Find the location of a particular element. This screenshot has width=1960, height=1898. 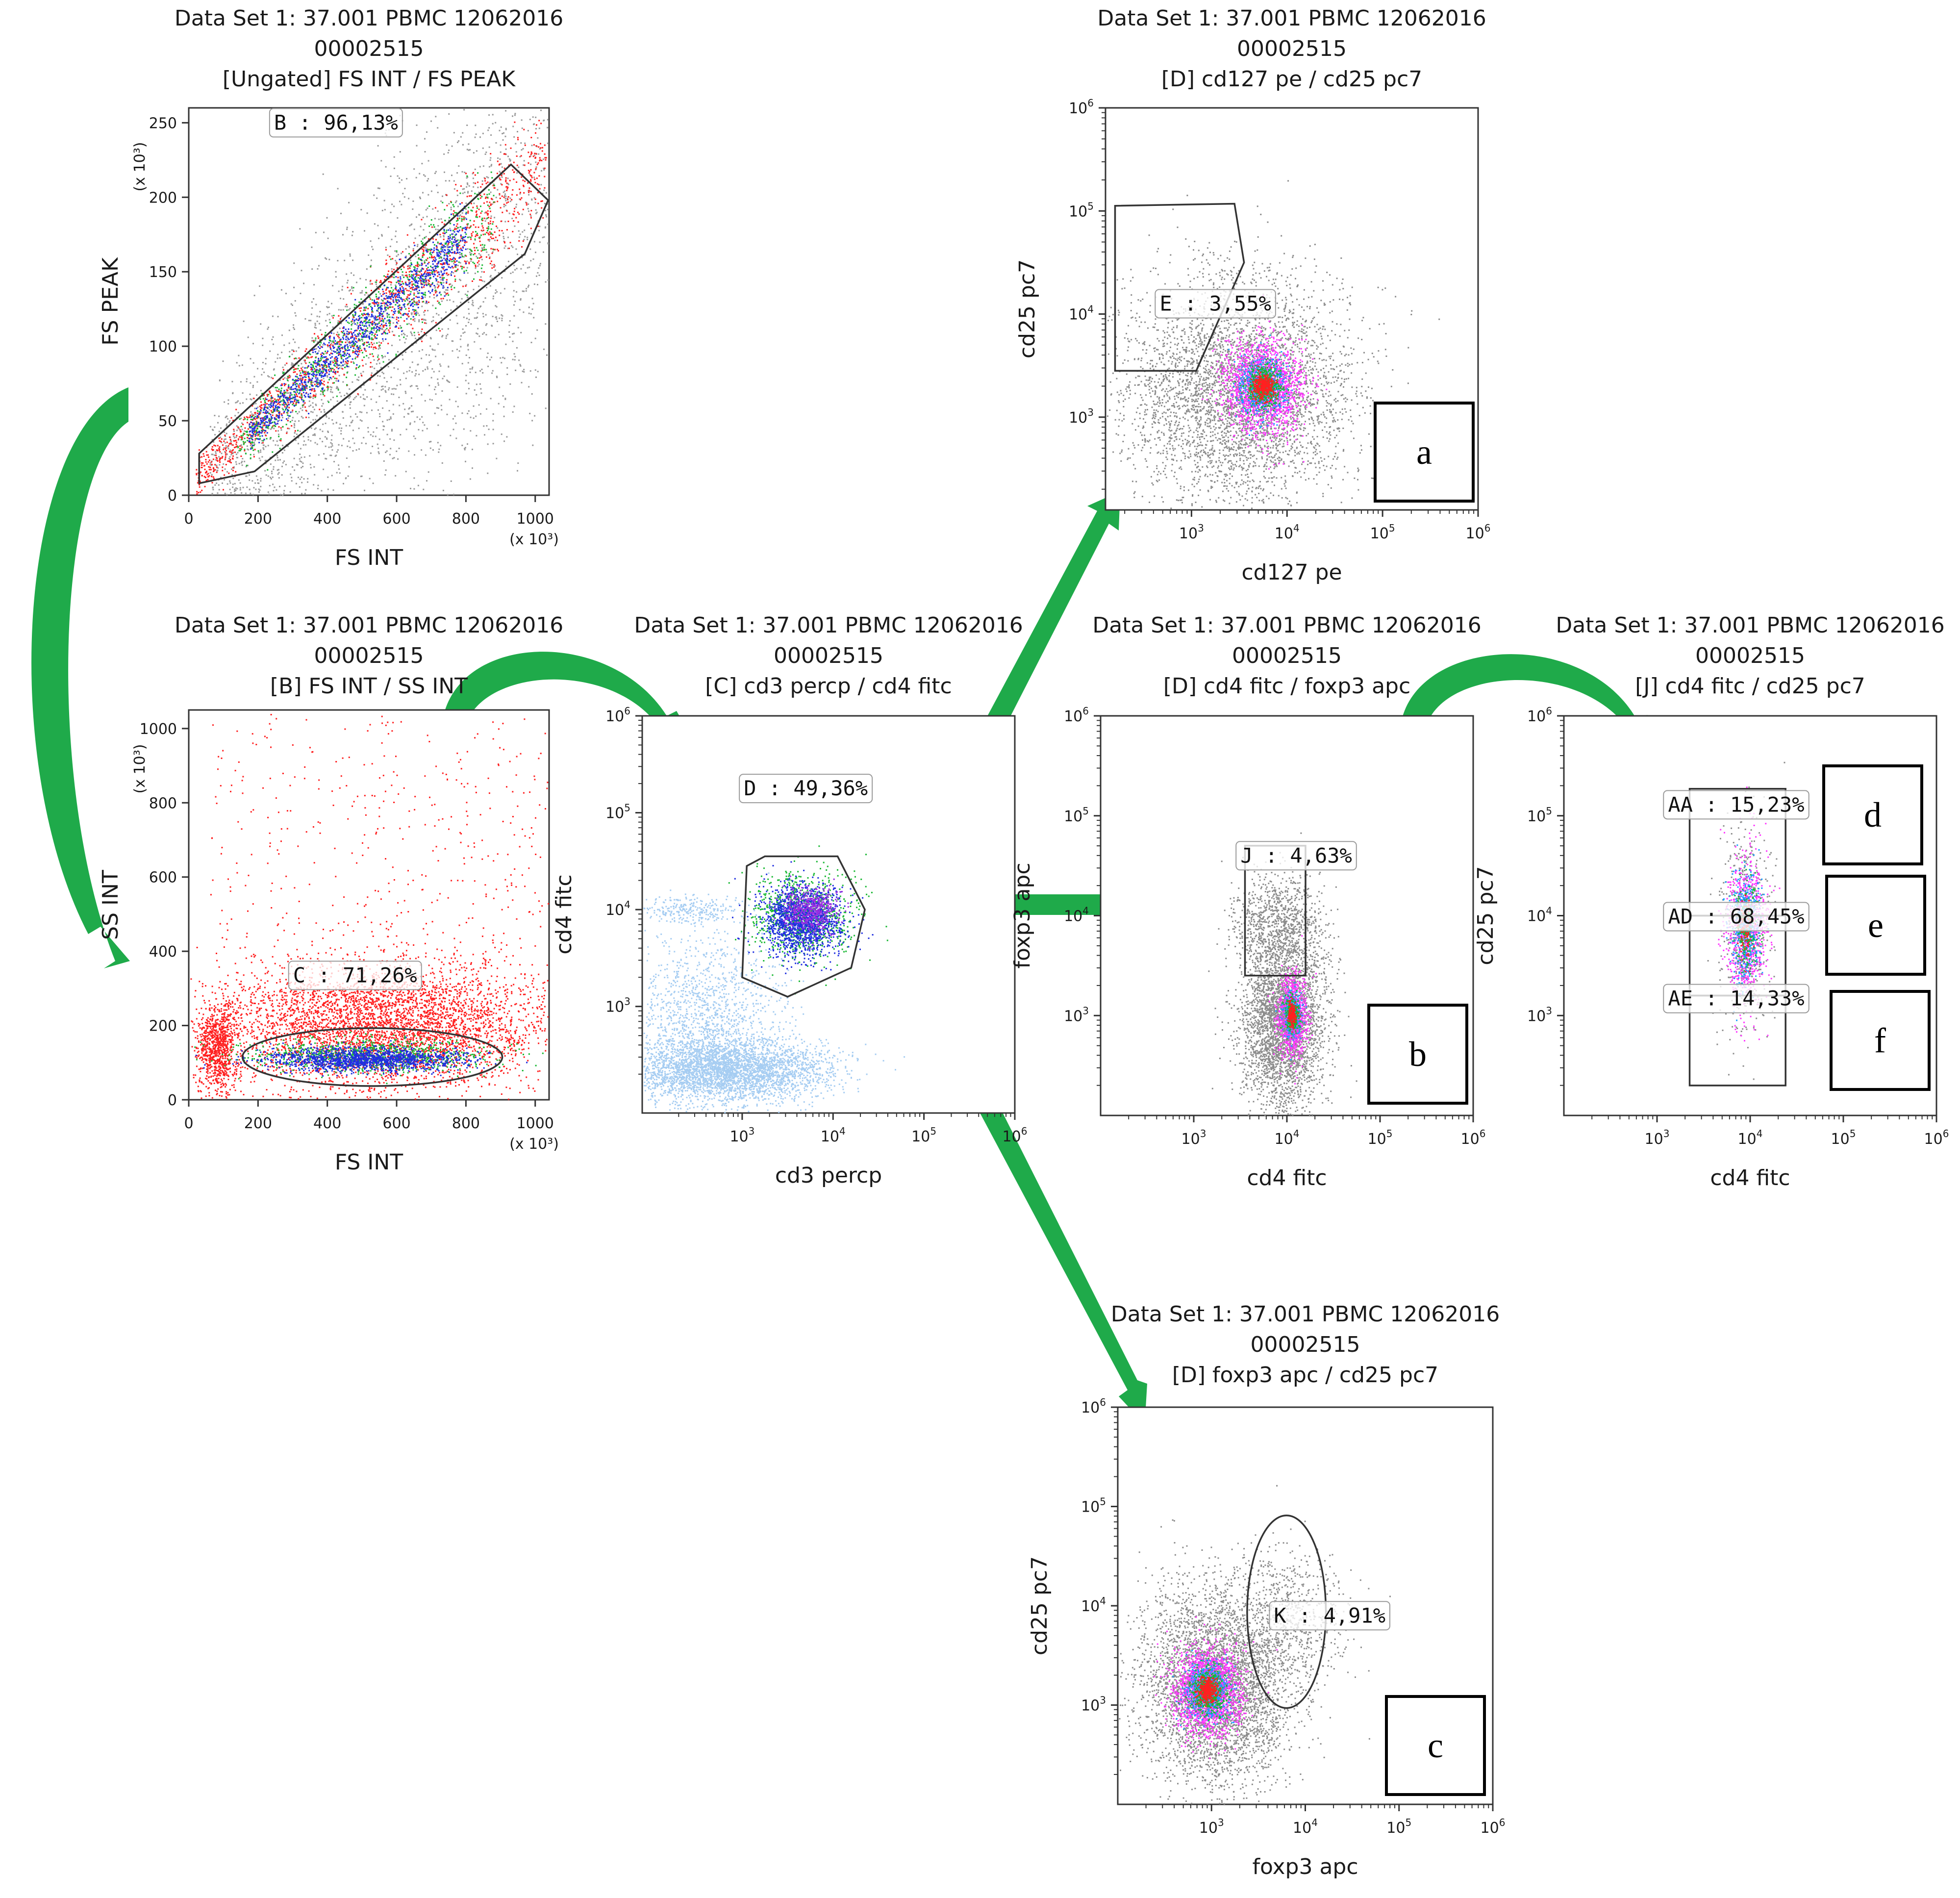

x-axis-label: FS INT is located at coordinates (369, 1162).